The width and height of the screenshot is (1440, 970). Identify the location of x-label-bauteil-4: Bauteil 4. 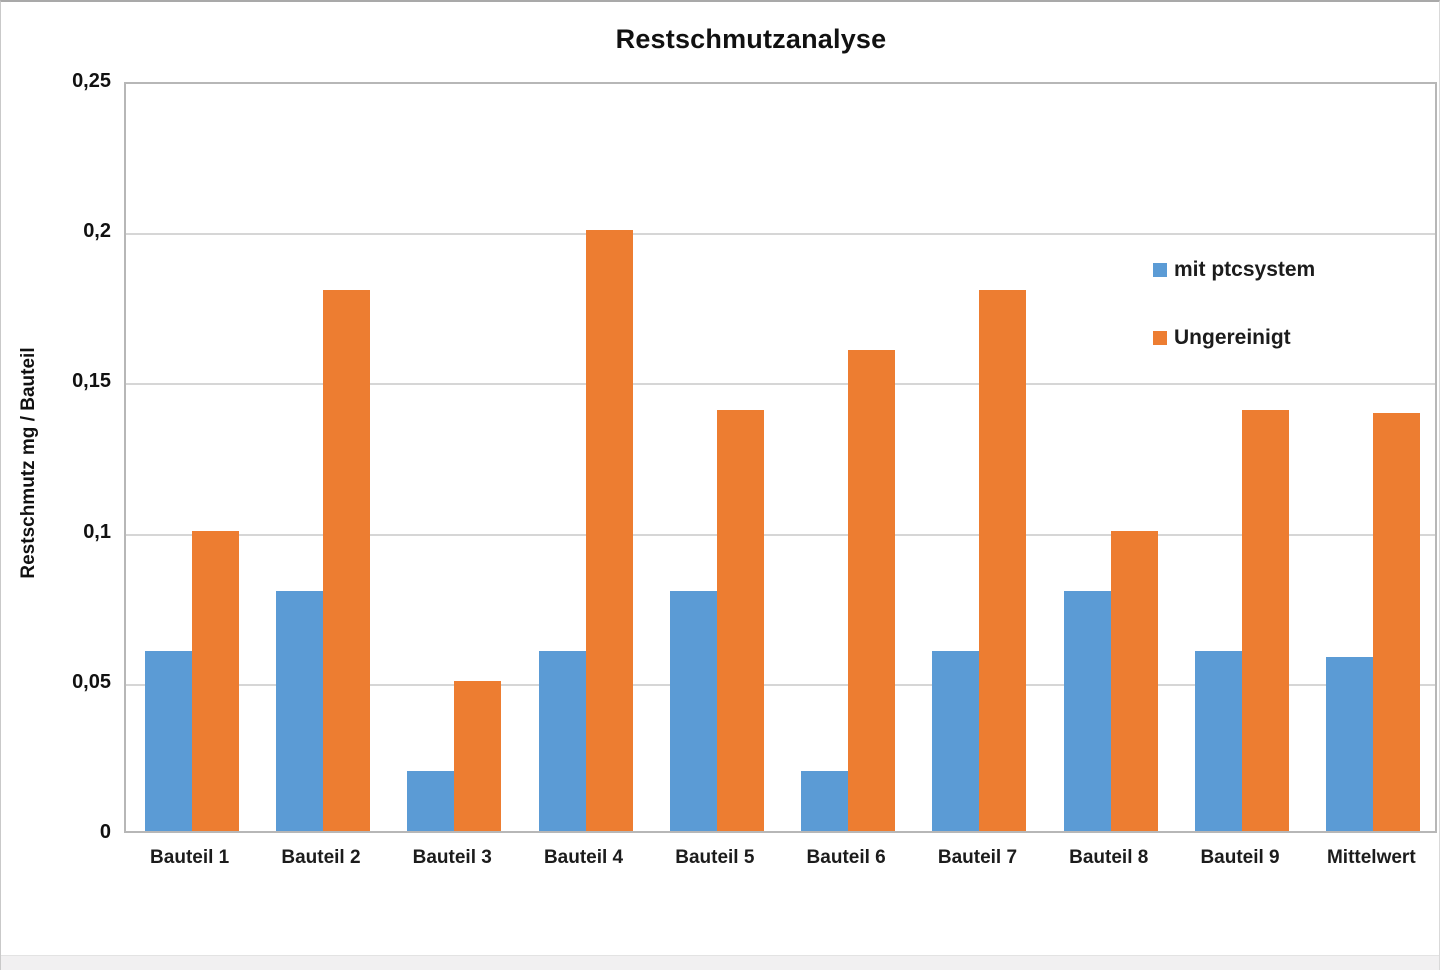
(583, 857).